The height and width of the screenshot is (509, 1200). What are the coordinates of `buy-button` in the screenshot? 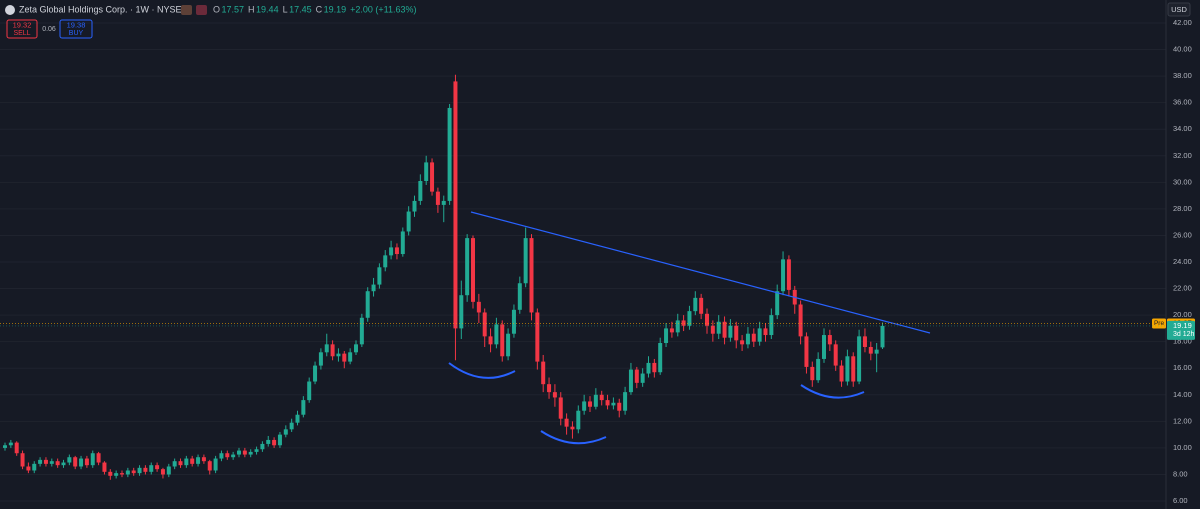 It's located at (76, 29).